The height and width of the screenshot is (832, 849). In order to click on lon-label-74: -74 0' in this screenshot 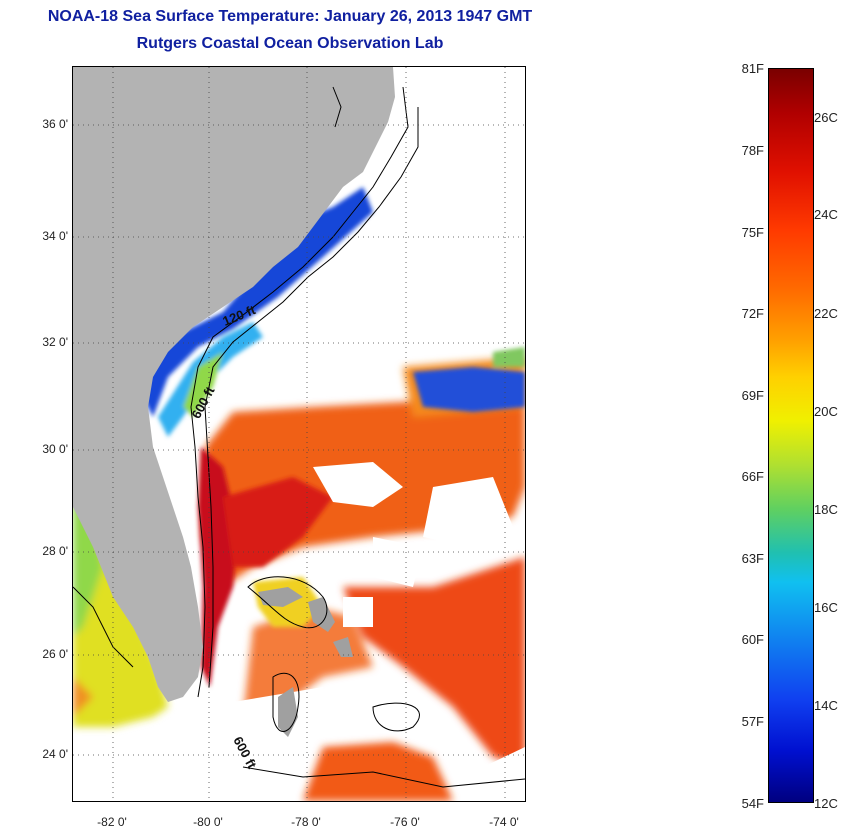, I will do `click(504, 822)`.